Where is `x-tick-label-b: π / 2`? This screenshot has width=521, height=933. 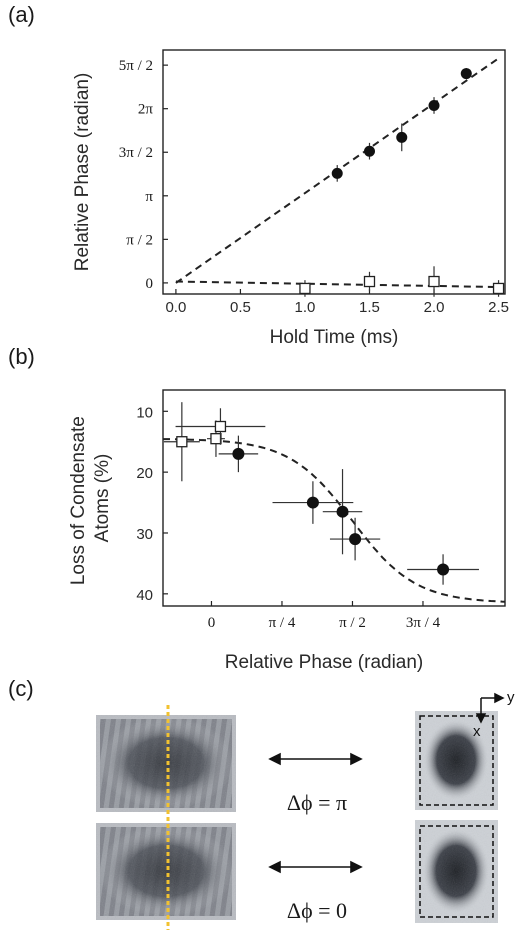
x-tick-label-b: π / 2 is located at coordinates (352, 623).